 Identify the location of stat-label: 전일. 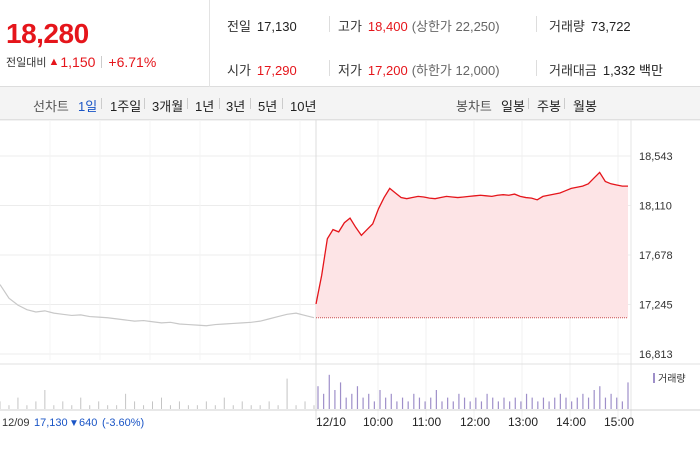
(239, 26).